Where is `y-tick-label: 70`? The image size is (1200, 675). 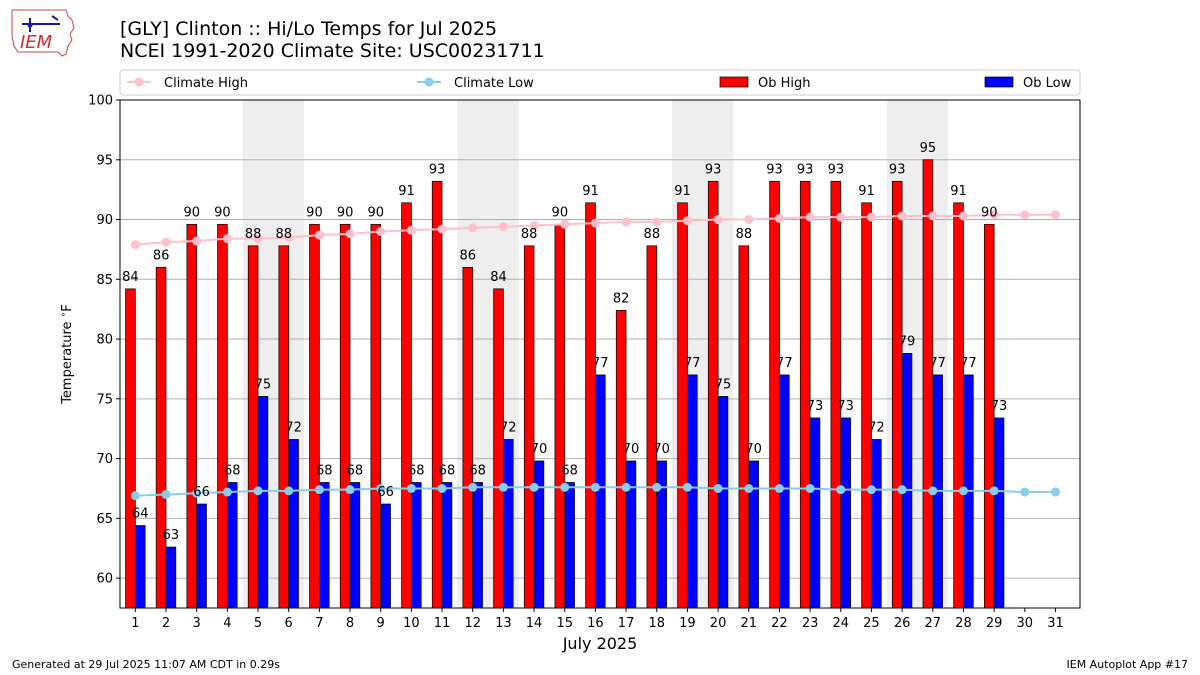 y-tick-label: 70 is located at coordinates (104, 459).